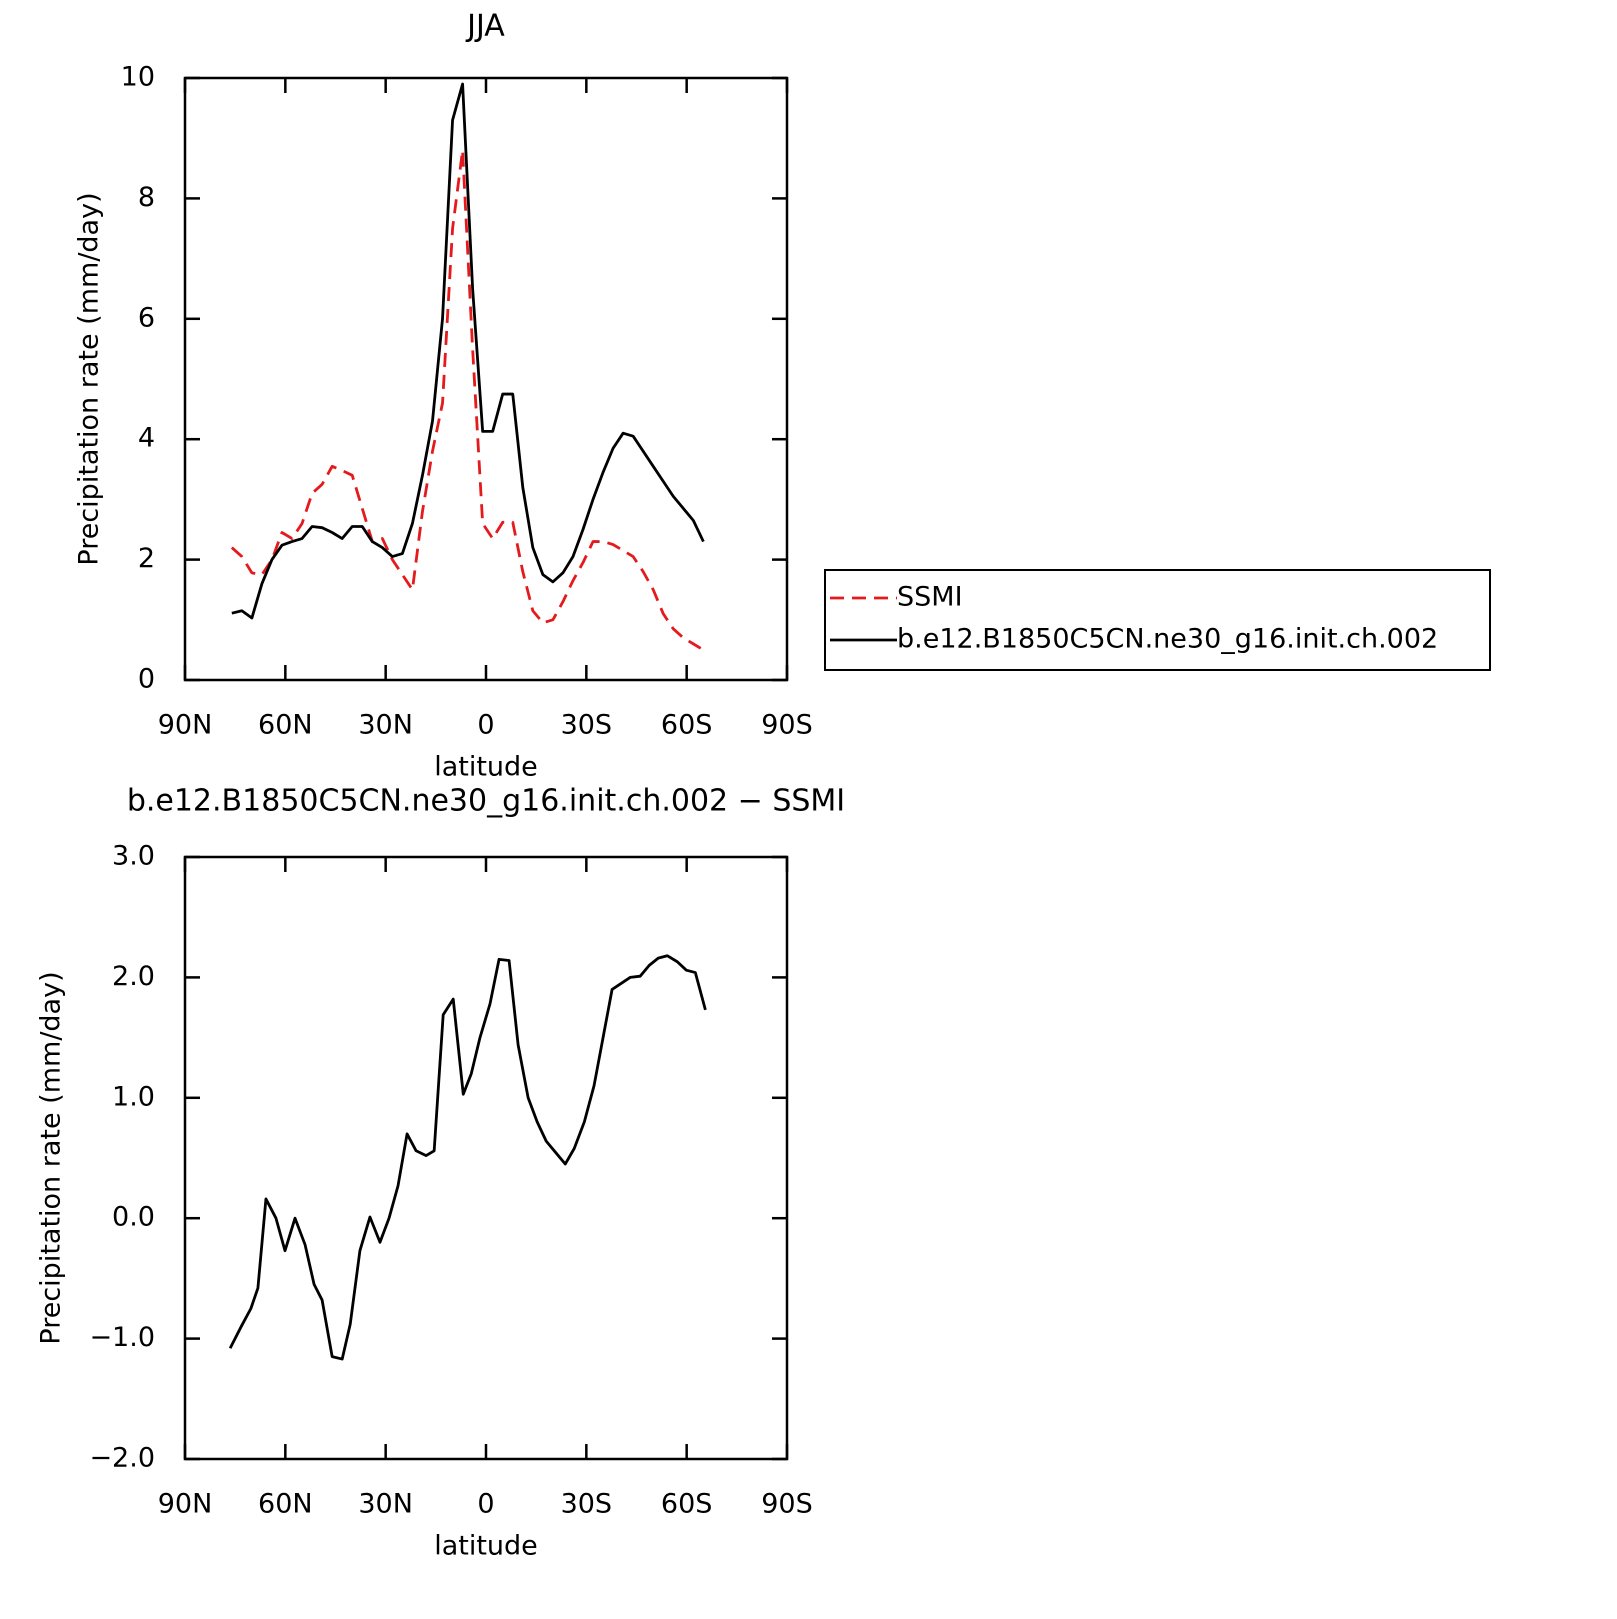 The image size is (1617, 1619). I want to click on y-tick-label: −2.0, so click(122, 1458).